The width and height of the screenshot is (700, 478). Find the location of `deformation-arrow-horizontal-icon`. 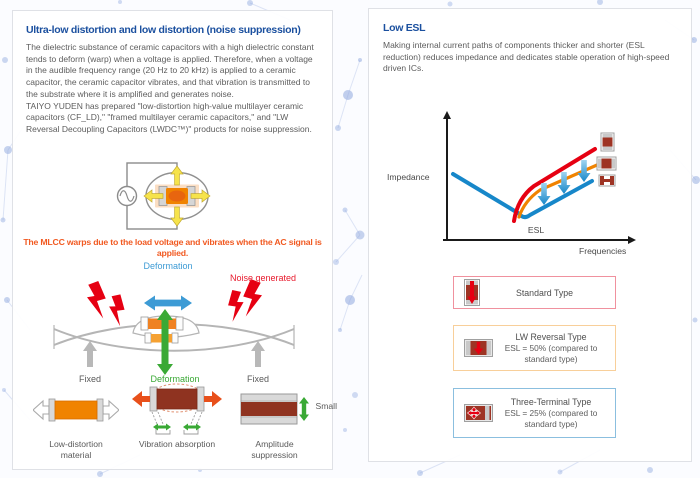

deformation-arrow-horizontal-icon is located at coordinates (168, 303).